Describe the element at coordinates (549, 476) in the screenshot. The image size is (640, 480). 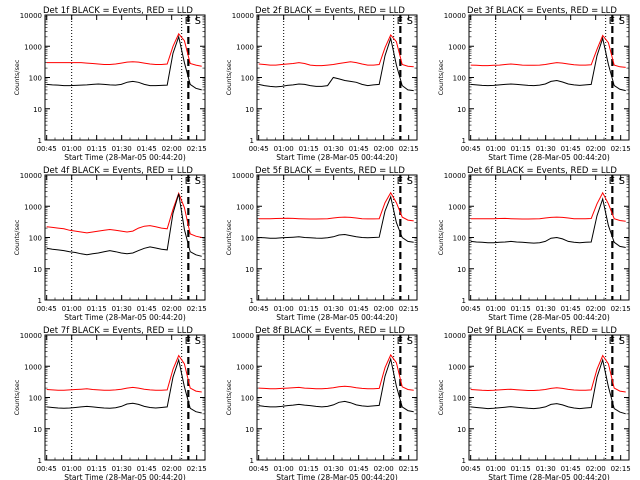
I see `x-axis-label: Start Time (28-Mar-05 00:44:20)` at that location.